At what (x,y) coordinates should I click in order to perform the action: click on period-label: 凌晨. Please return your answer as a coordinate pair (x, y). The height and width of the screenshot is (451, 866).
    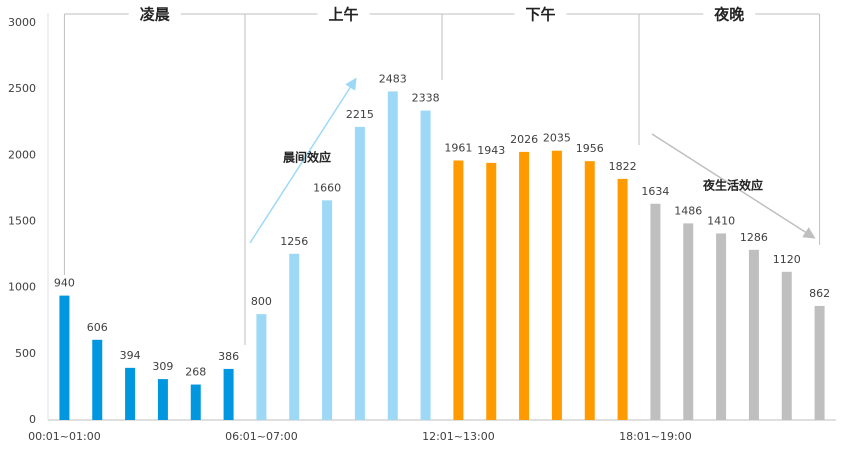
    Looking at the image, I should click on (155, 15).